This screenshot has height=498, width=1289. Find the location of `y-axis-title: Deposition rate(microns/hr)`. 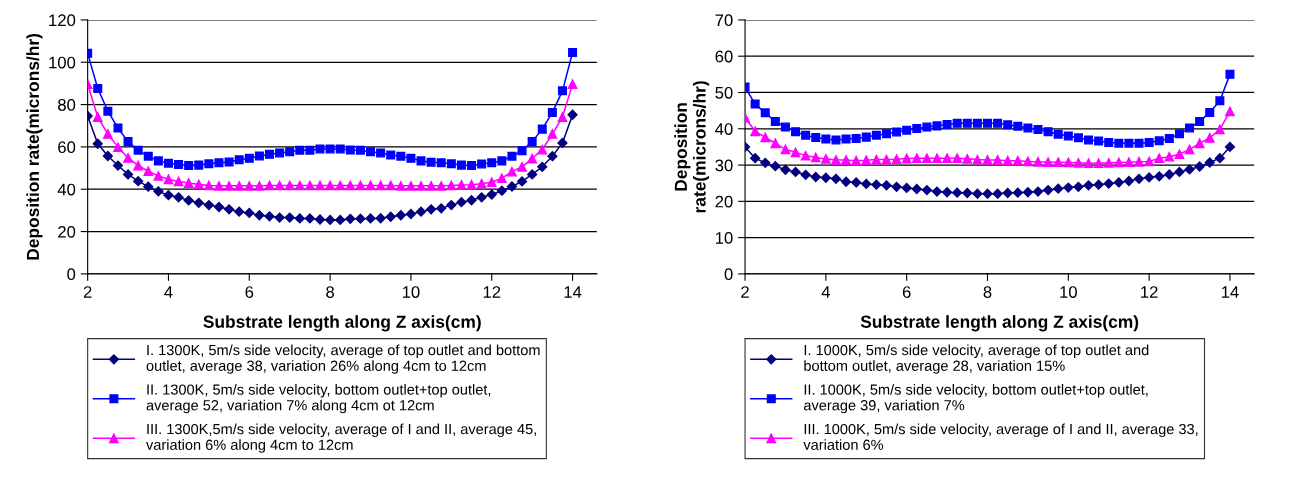

y-axis-title: Deposition rate(microns/hr) is located at coordinates (34, 146).